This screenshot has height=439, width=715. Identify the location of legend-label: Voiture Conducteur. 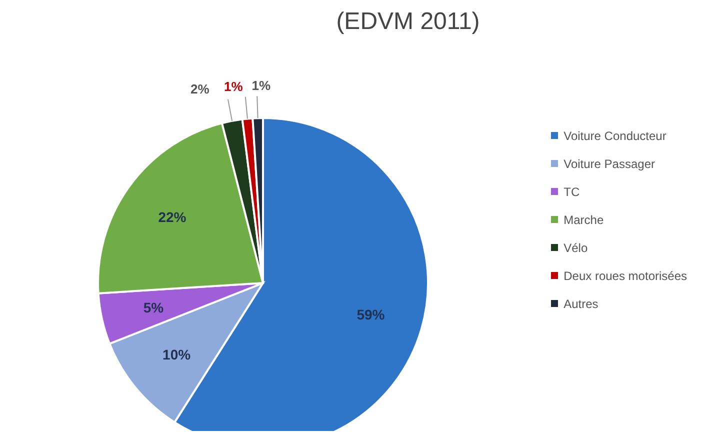
(615, 136).